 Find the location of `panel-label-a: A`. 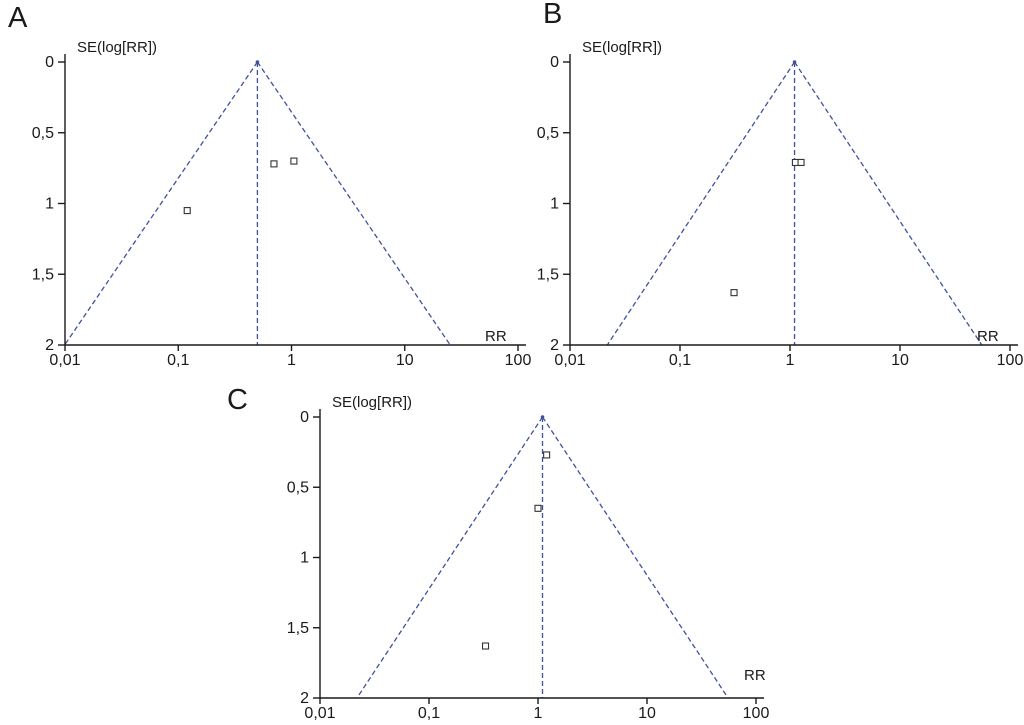

panel-label-a: A is located at coordinates (18, 18).